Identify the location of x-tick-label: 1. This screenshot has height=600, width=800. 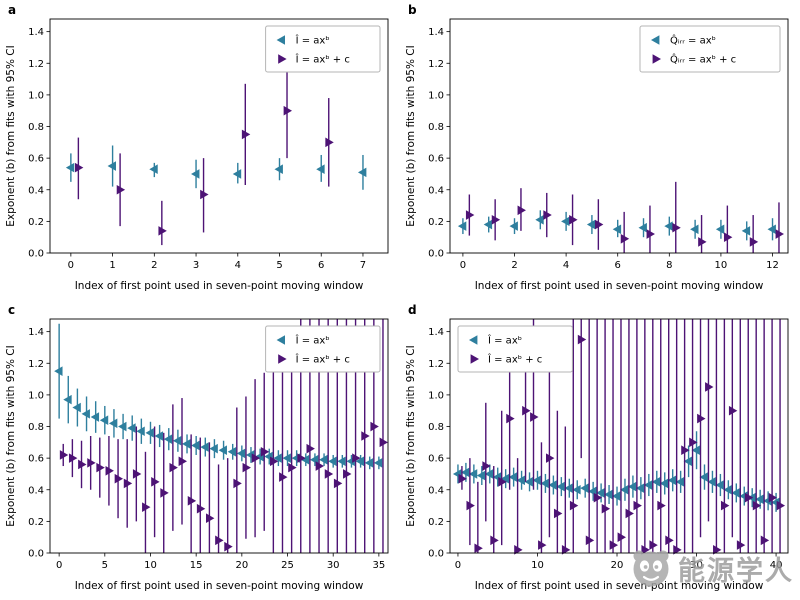
(112, 265).